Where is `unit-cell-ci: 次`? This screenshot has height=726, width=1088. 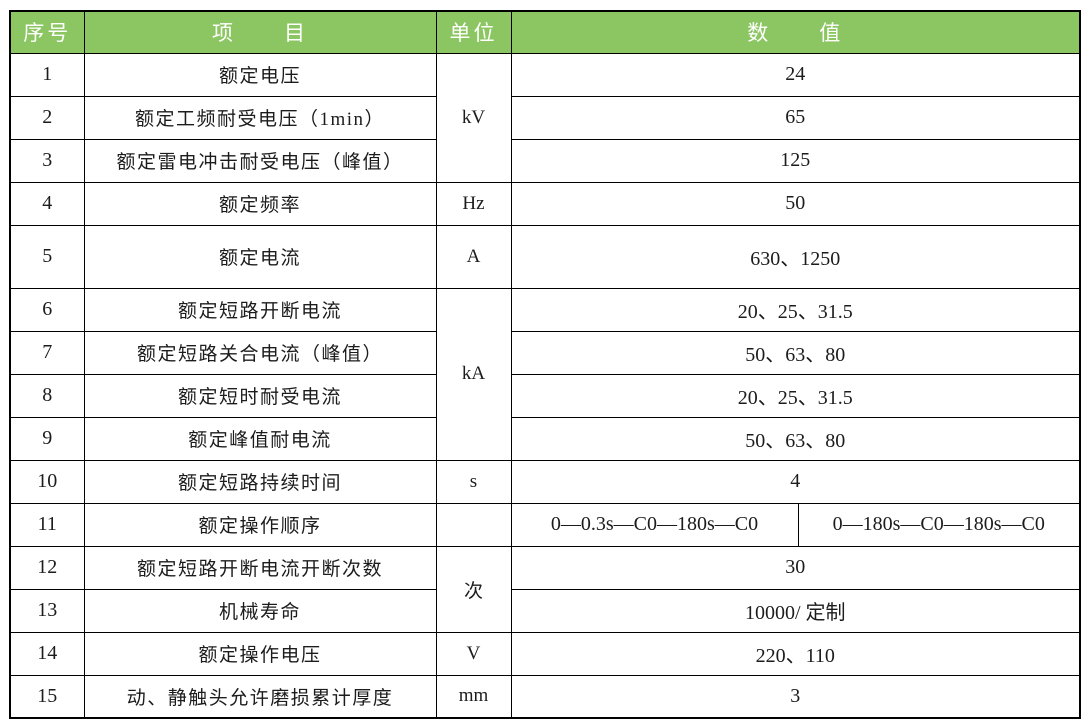
unit-cell-ci: 次 is located at coordinates (473, 589).